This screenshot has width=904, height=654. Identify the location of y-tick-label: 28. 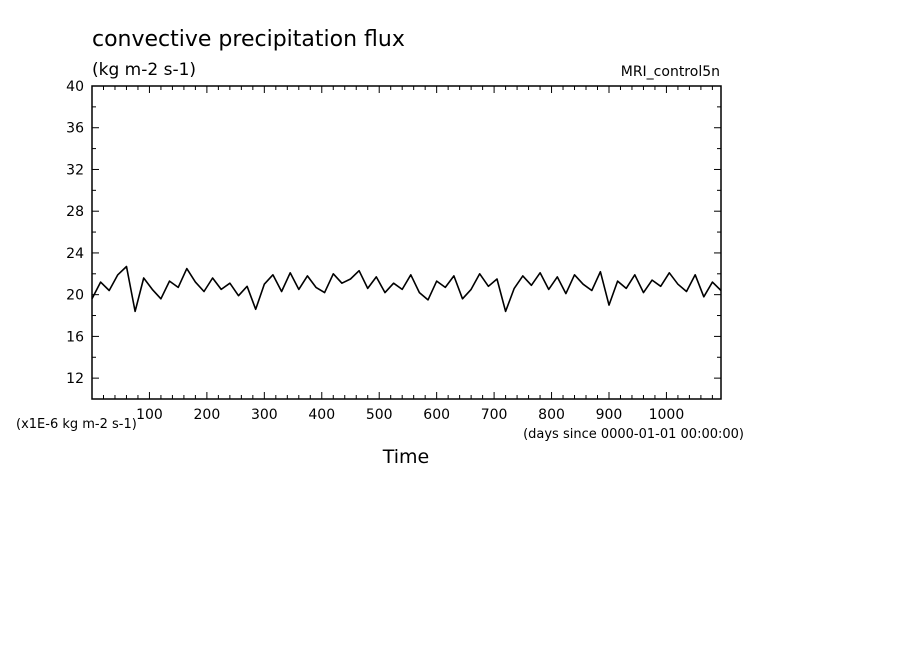
(75, 212).